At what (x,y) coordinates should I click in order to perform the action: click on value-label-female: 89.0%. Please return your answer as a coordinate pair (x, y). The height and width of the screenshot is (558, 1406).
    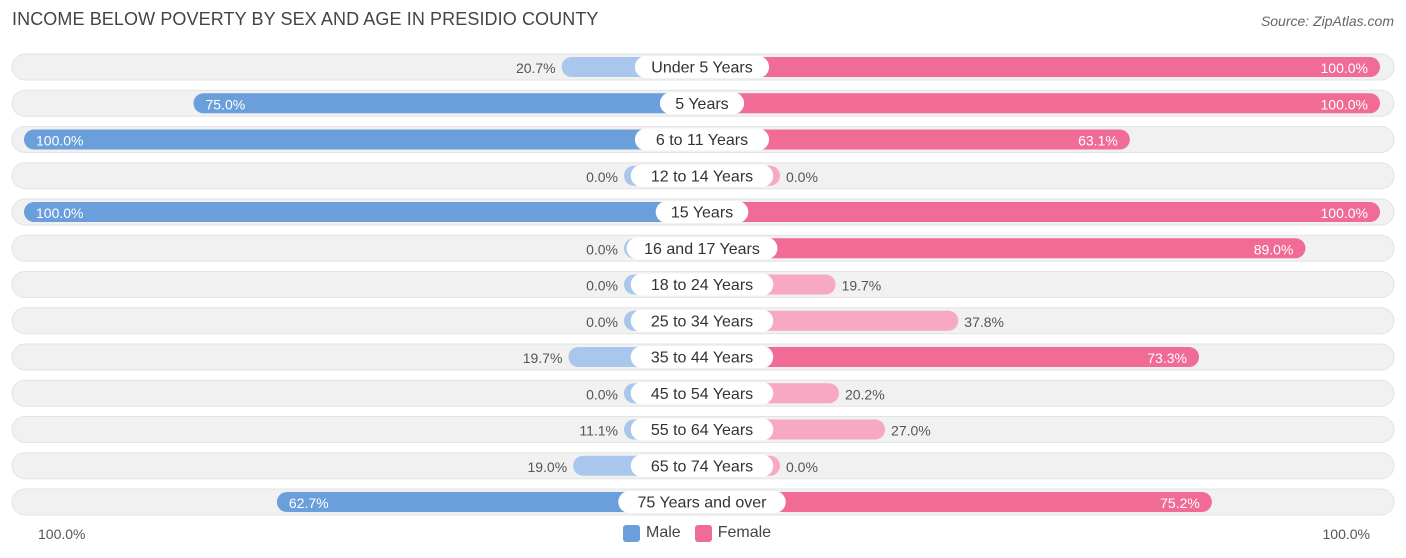
    Looking at the image, I should click on (1274, 249).